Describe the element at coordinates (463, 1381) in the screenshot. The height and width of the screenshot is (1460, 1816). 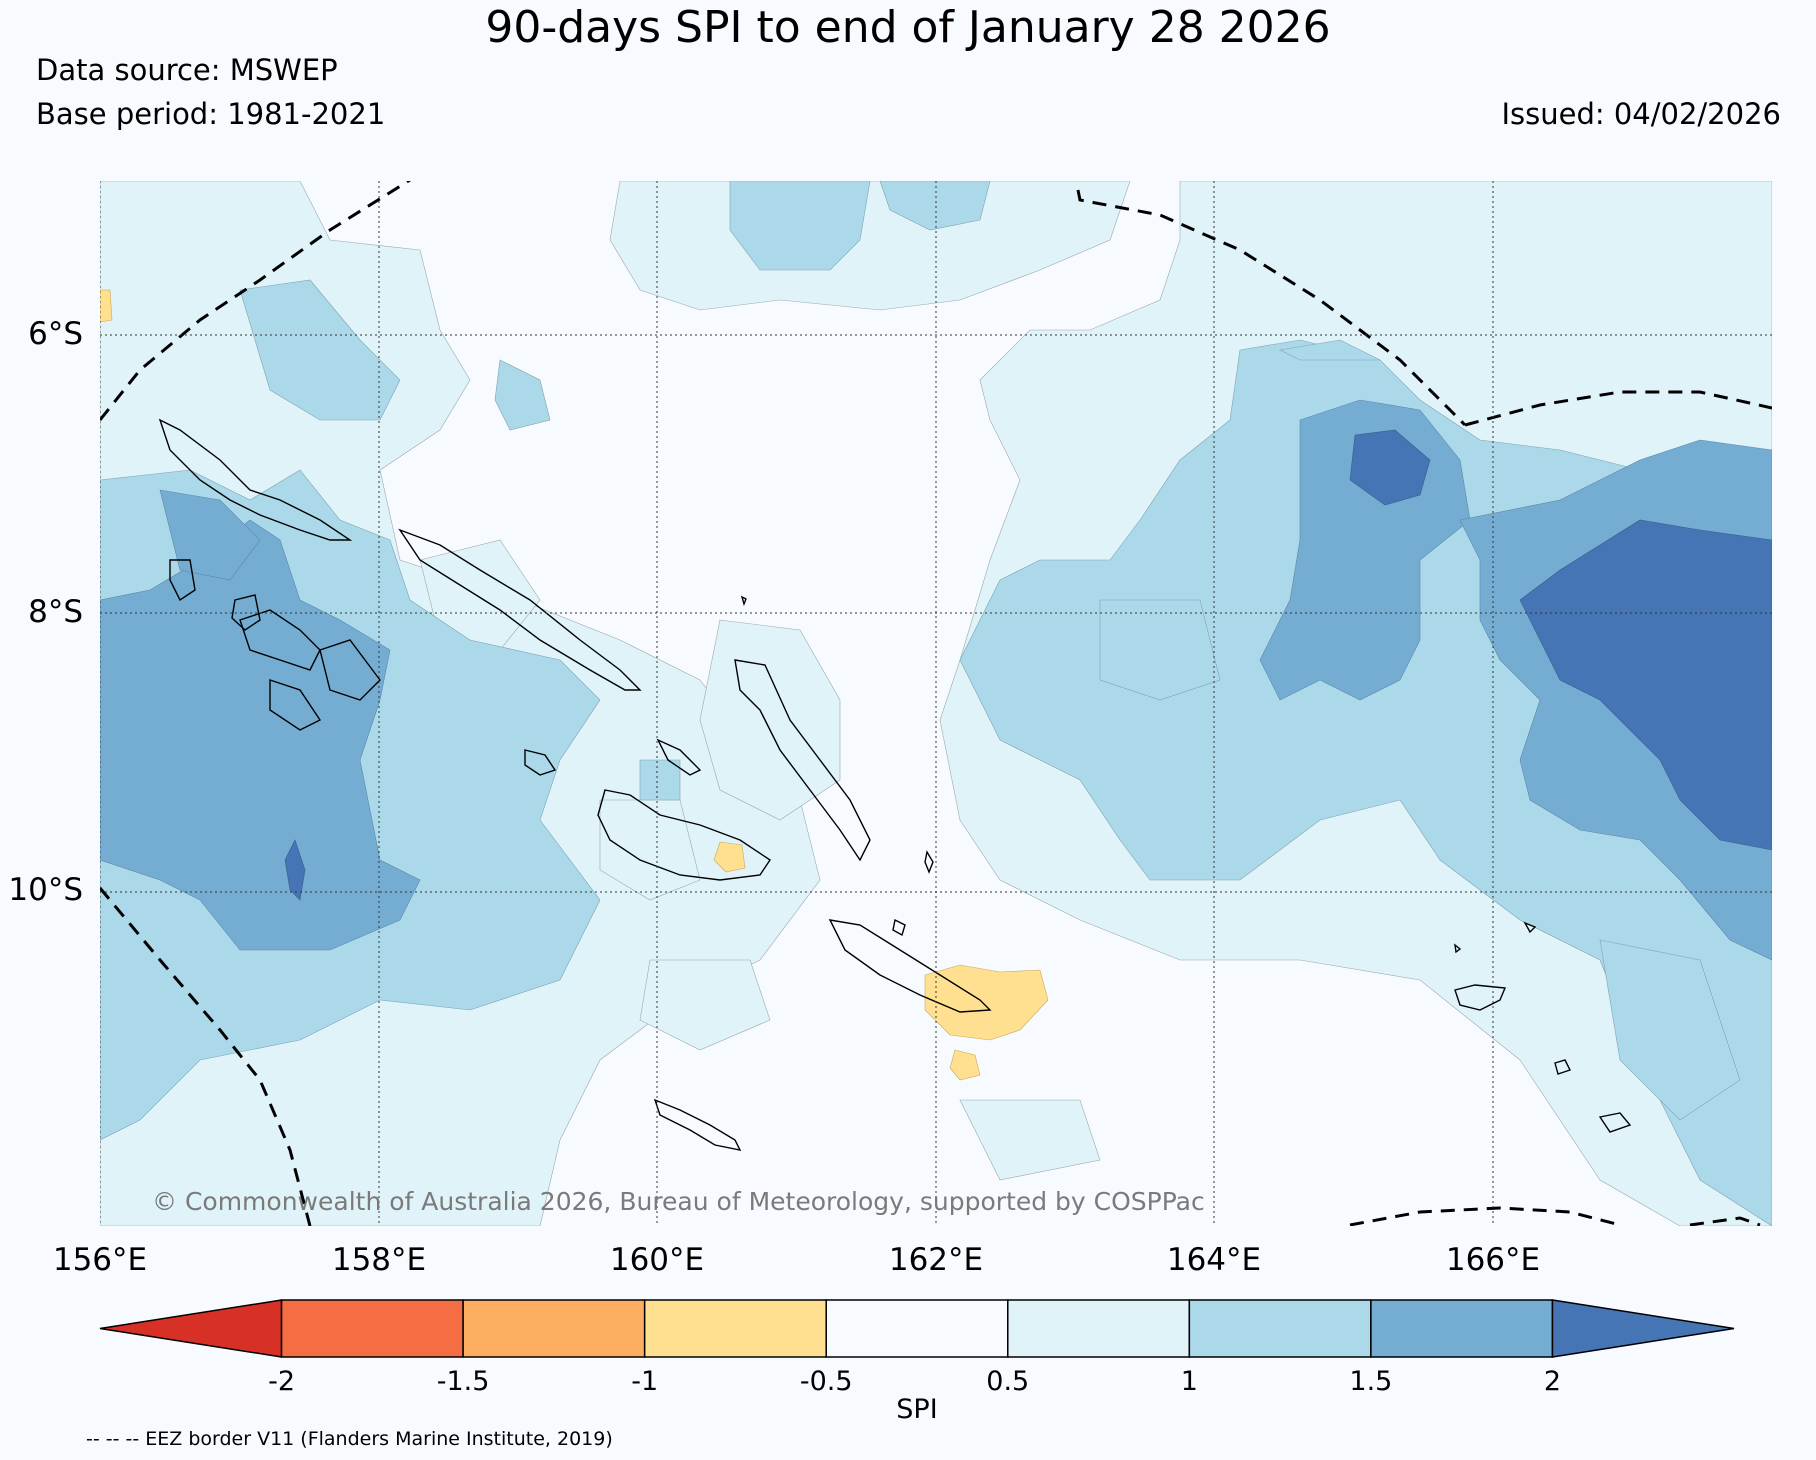
I see `colorbar-tick: -1.5` at that location.